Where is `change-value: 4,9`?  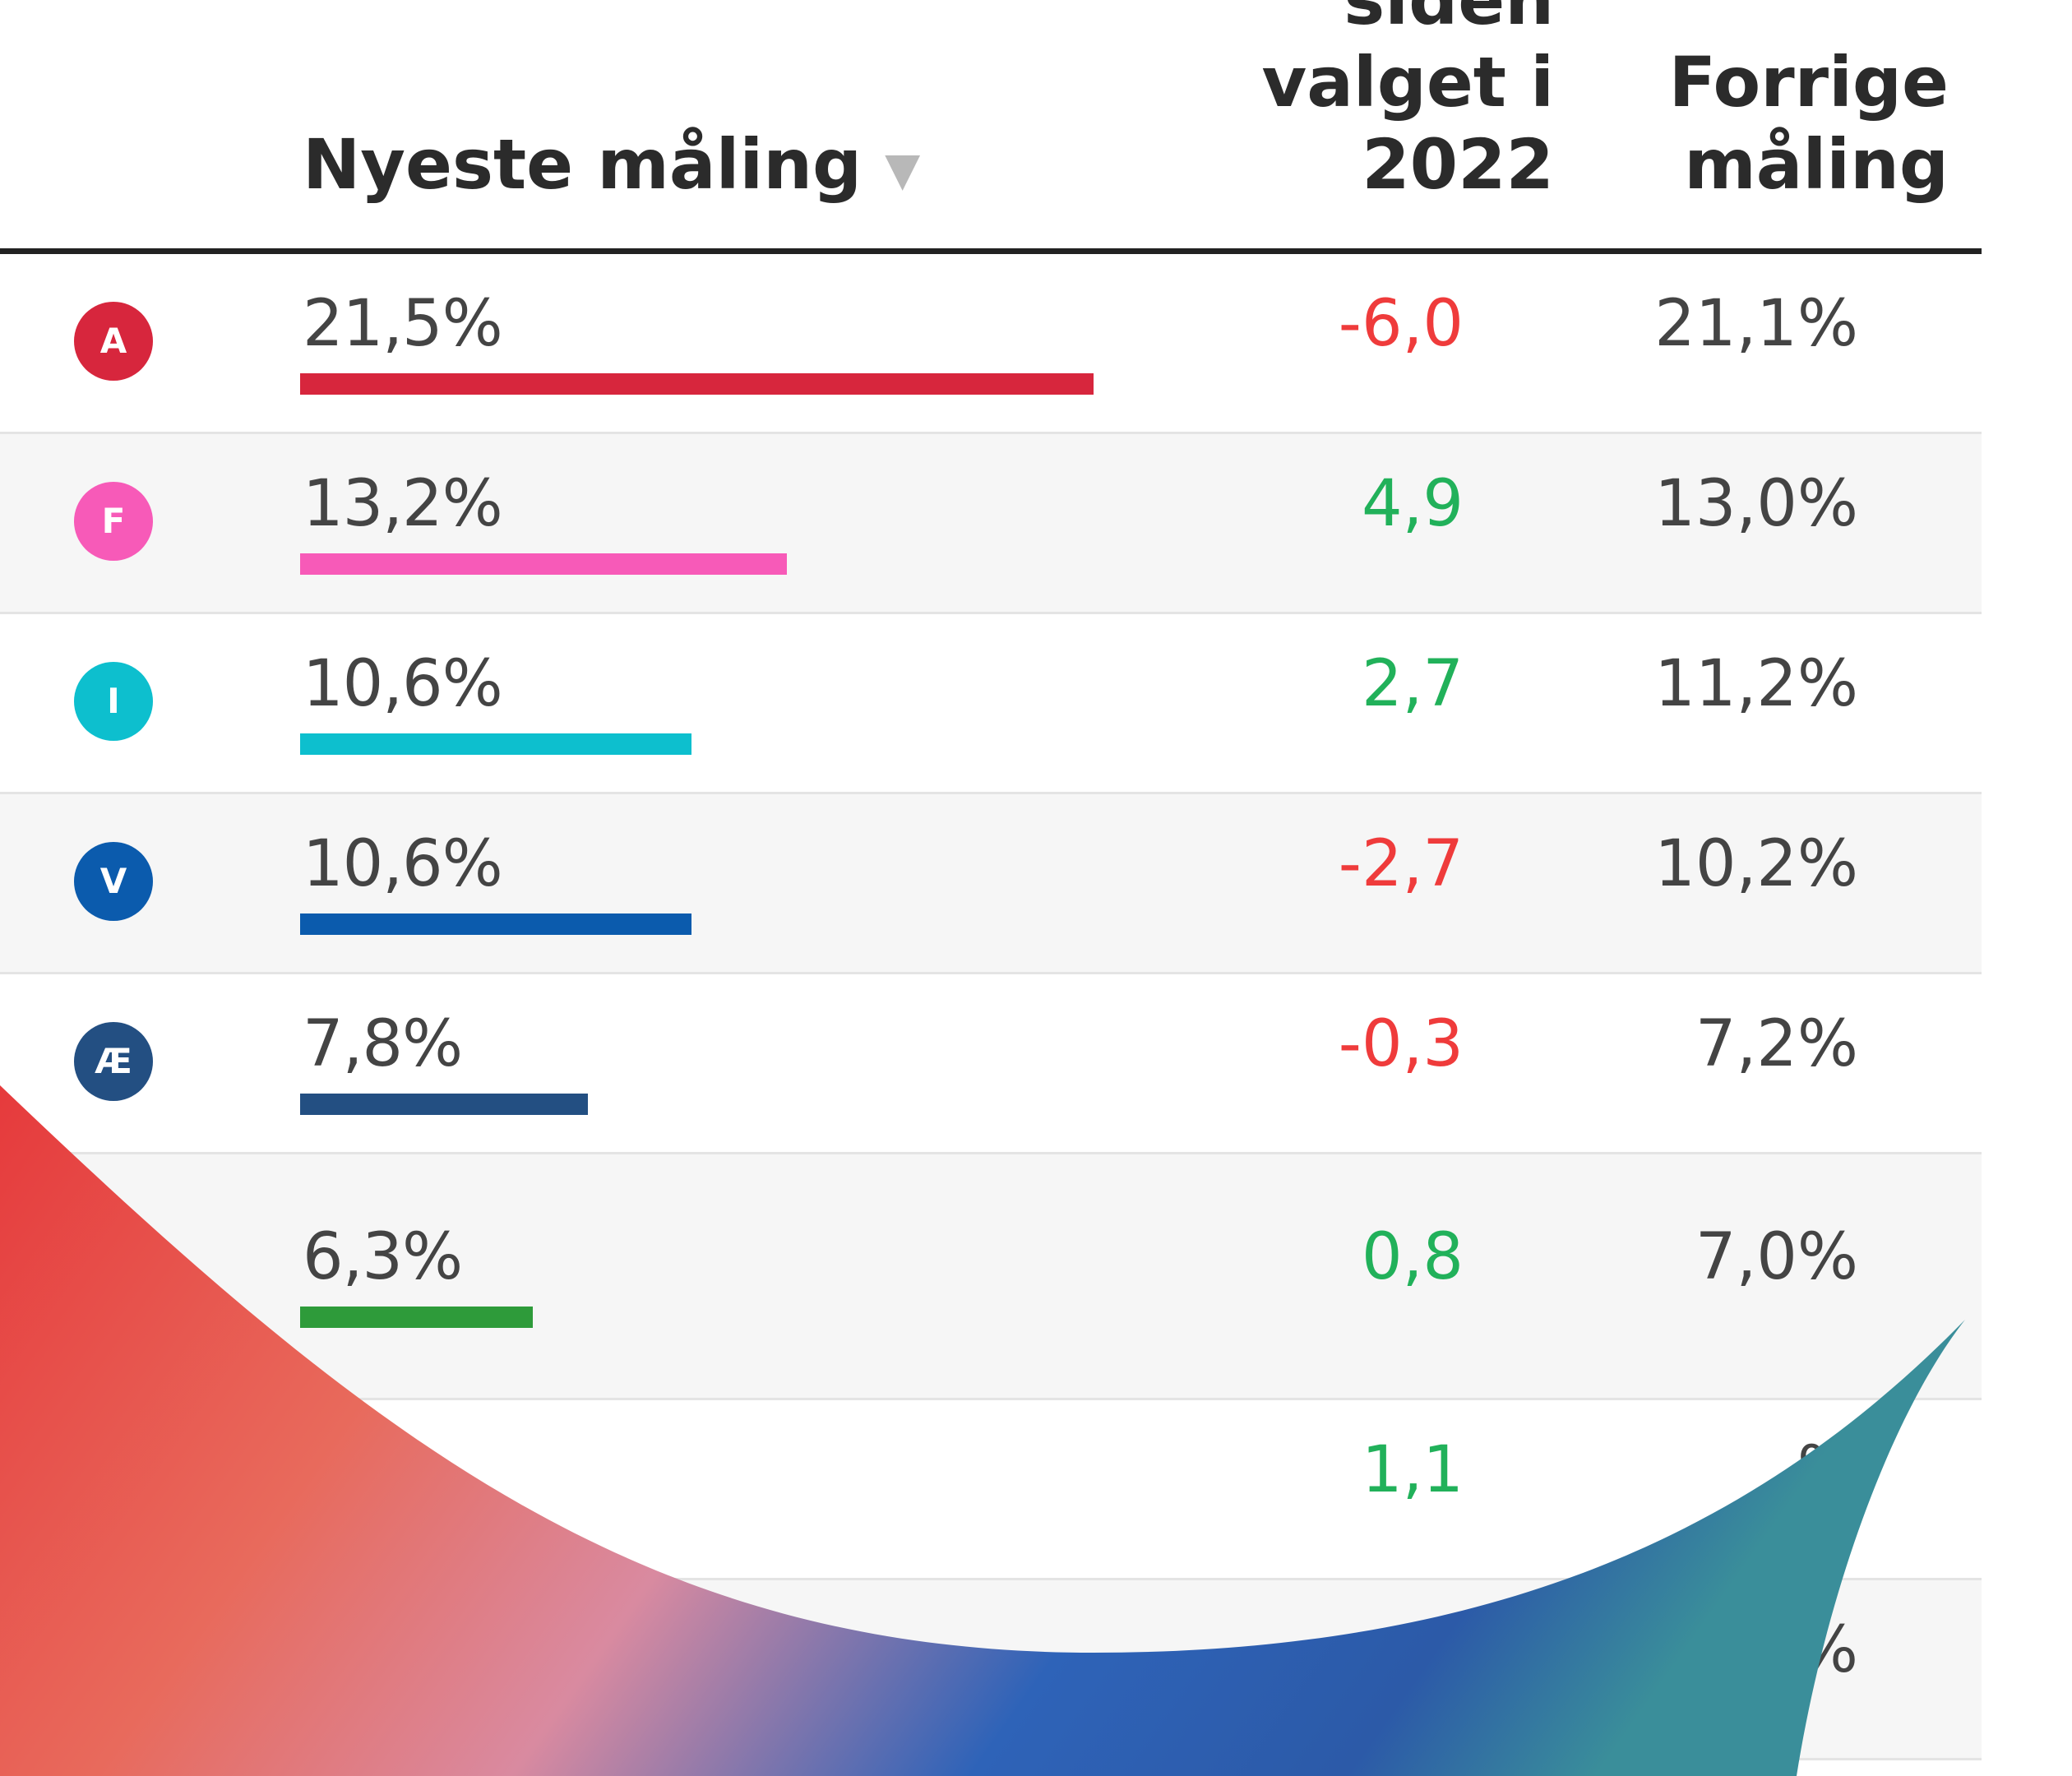 change-value: 4,9 is located at coordinates (1412, 504).